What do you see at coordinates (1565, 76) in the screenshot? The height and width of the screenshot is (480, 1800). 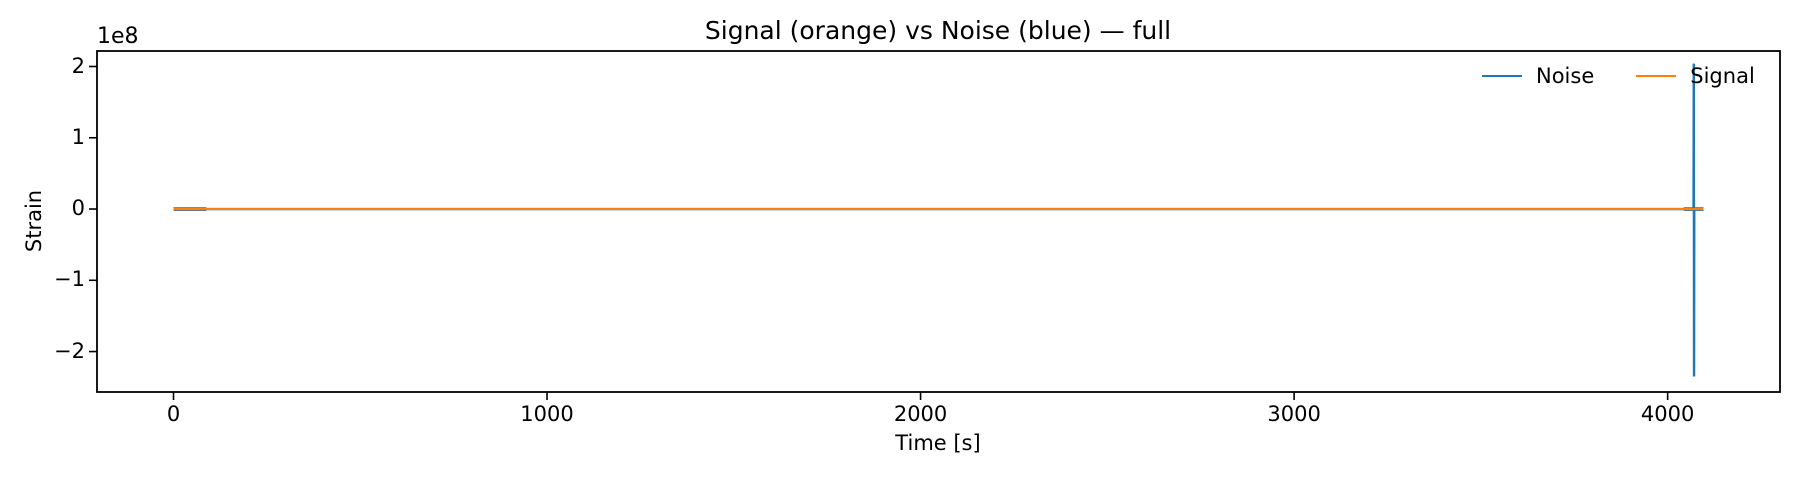 I see `legend-label: Noise` at bounding box center [1565, 76].